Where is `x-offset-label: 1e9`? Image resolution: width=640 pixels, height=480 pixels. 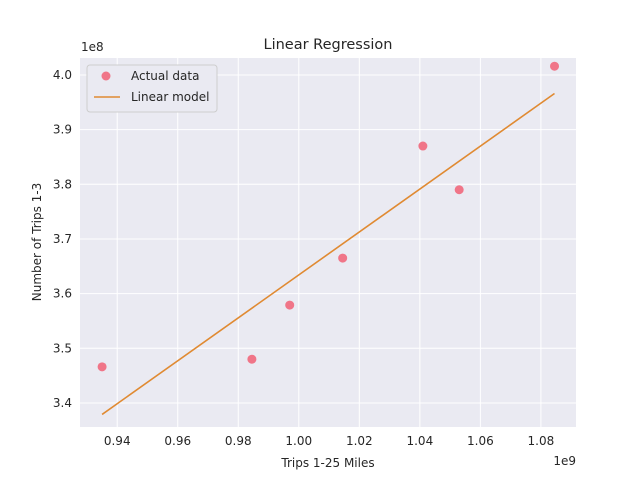
x-offset-label: 1e9 is located at coordinates (564, 461).